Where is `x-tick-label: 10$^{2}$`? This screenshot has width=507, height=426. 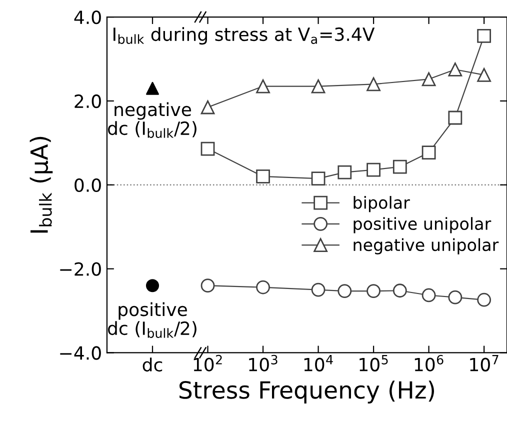 x-tick-label: 10$^{2}$ is located at coordinates (208, 363).